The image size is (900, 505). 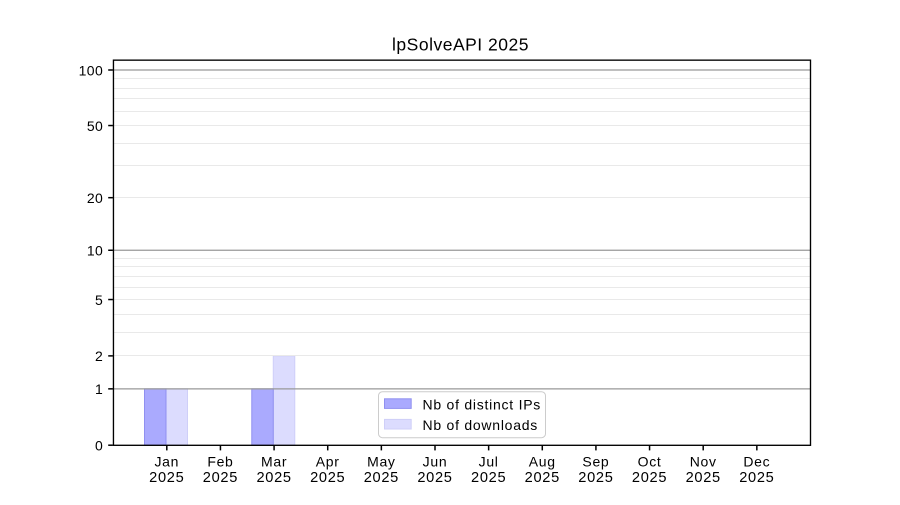 I want to click on svg-text: lpSolveAPI 2025, so click(x=460, y=45).